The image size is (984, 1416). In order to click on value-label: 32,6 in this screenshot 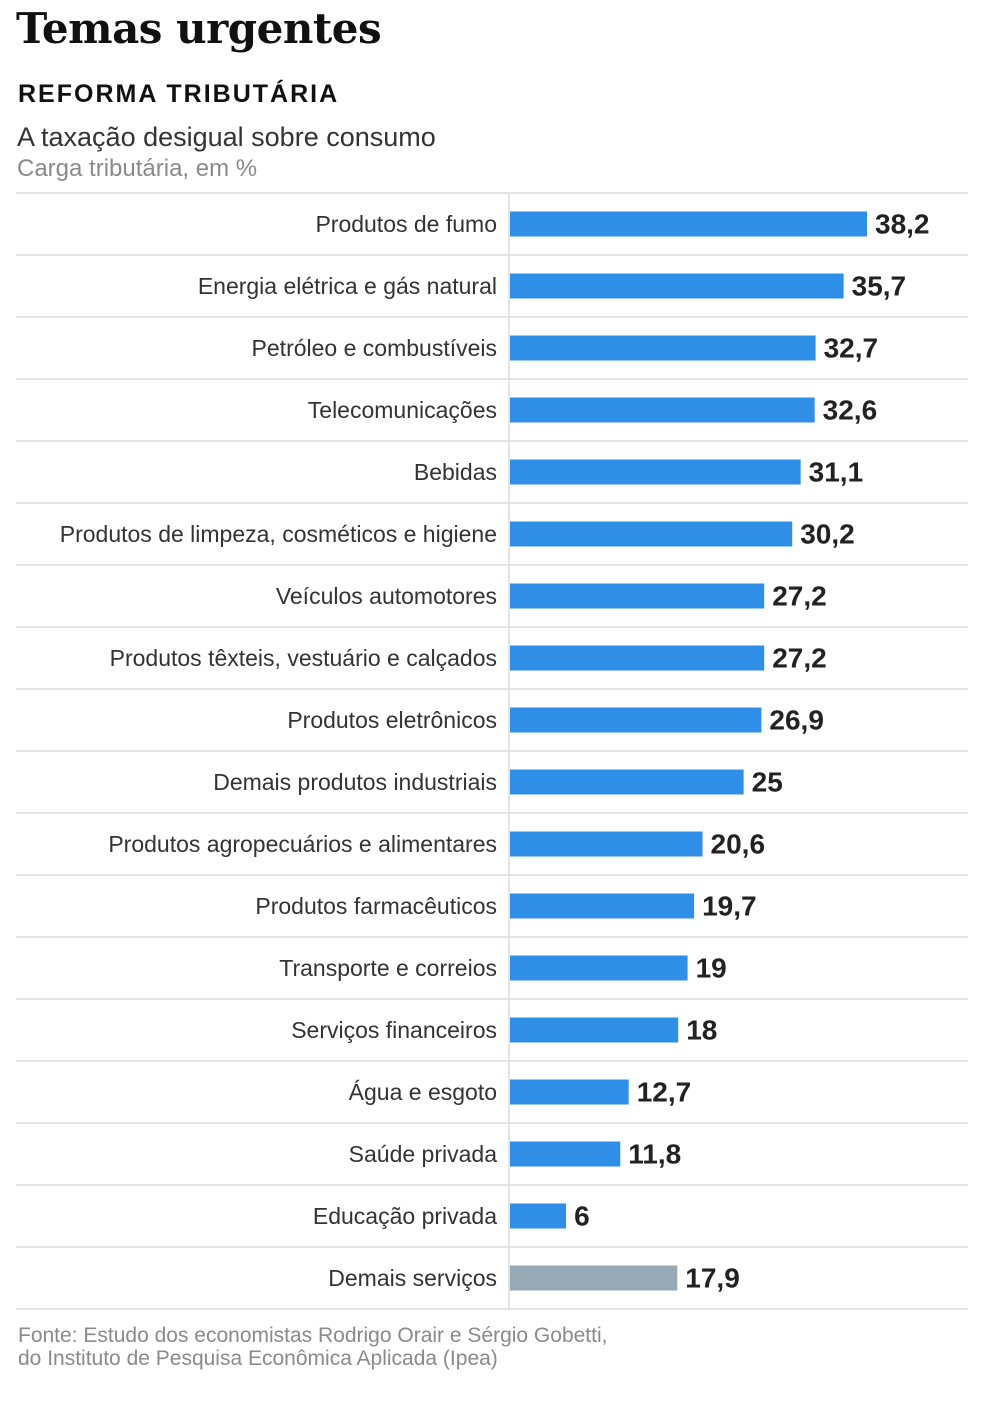, I will do `click(850, 410)`.